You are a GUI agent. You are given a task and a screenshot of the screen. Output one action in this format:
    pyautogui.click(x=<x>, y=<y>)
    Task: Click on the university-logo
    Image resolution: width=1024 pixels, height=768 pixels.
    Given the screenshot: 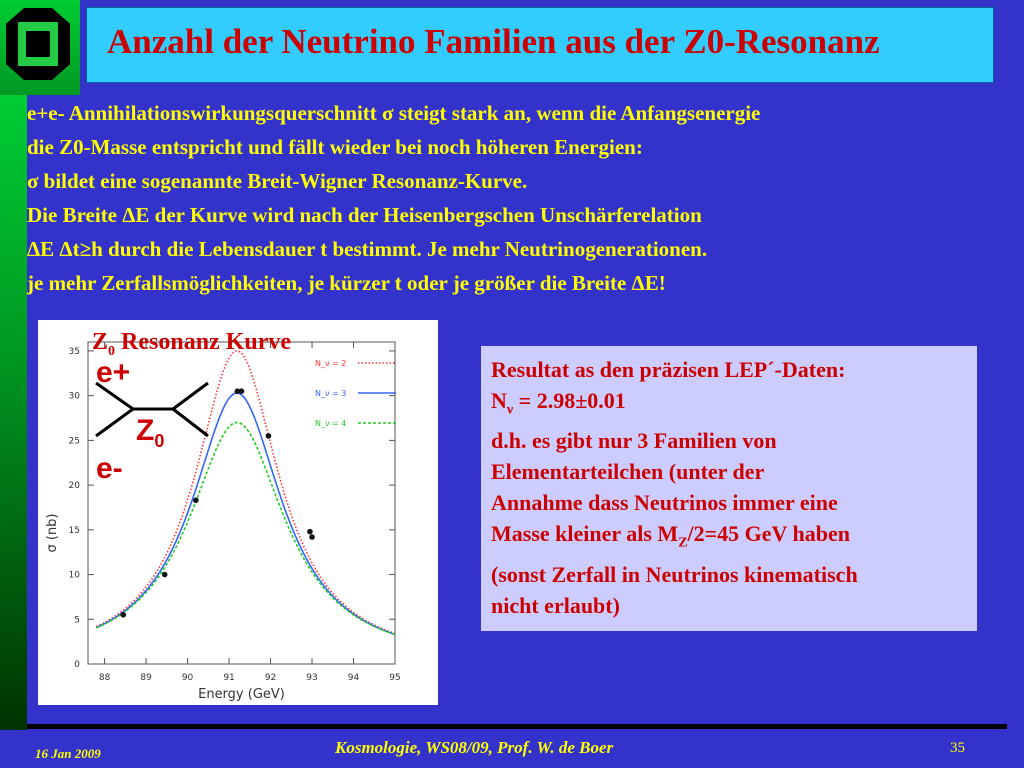 What is the action you would take?
    pyautogui.click(x=40, y=47)
    